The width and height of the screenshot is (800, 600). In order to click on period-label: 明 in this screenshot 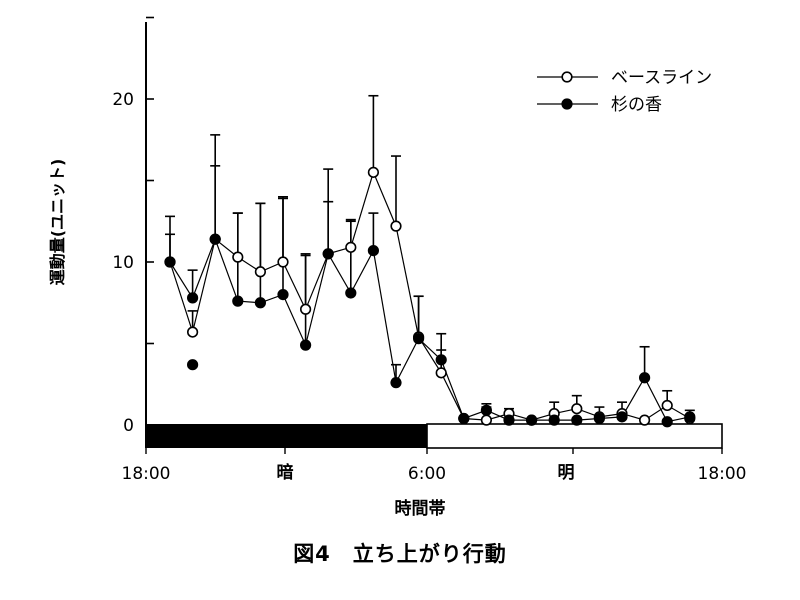, I will do `click(566, 473)`.